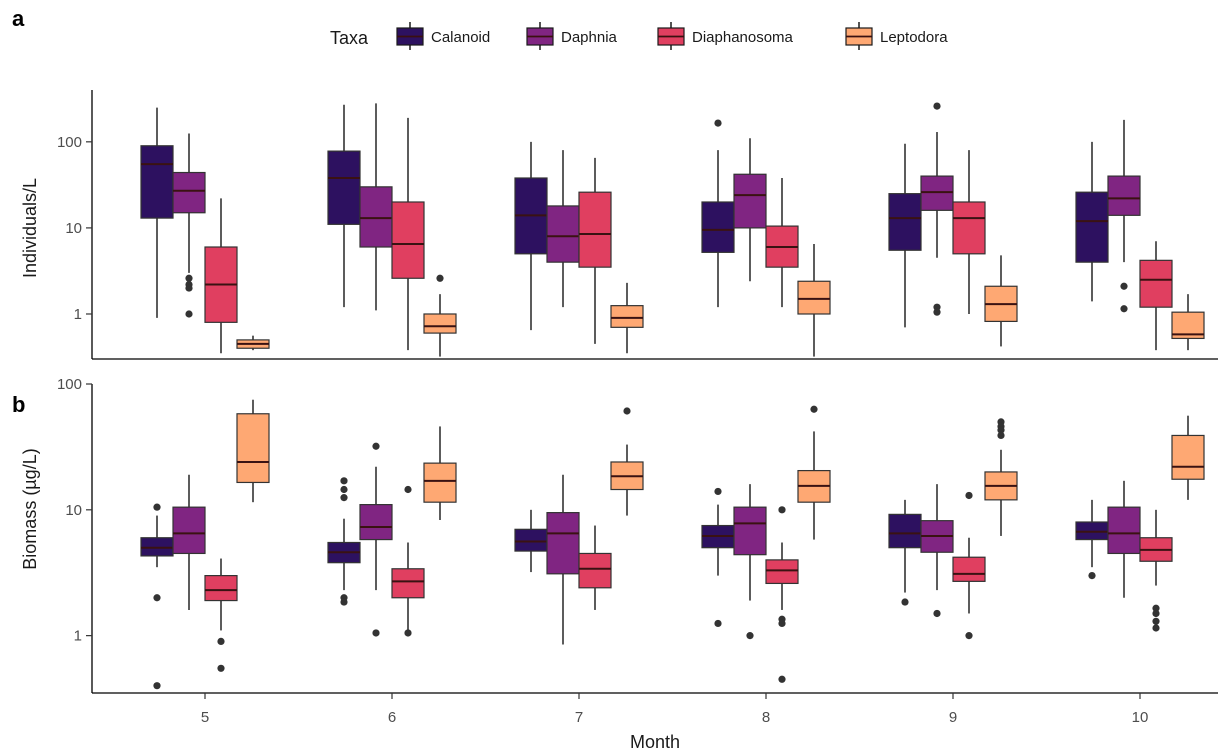  I want to click on legend-label: Daphnia, so click(589, 37).